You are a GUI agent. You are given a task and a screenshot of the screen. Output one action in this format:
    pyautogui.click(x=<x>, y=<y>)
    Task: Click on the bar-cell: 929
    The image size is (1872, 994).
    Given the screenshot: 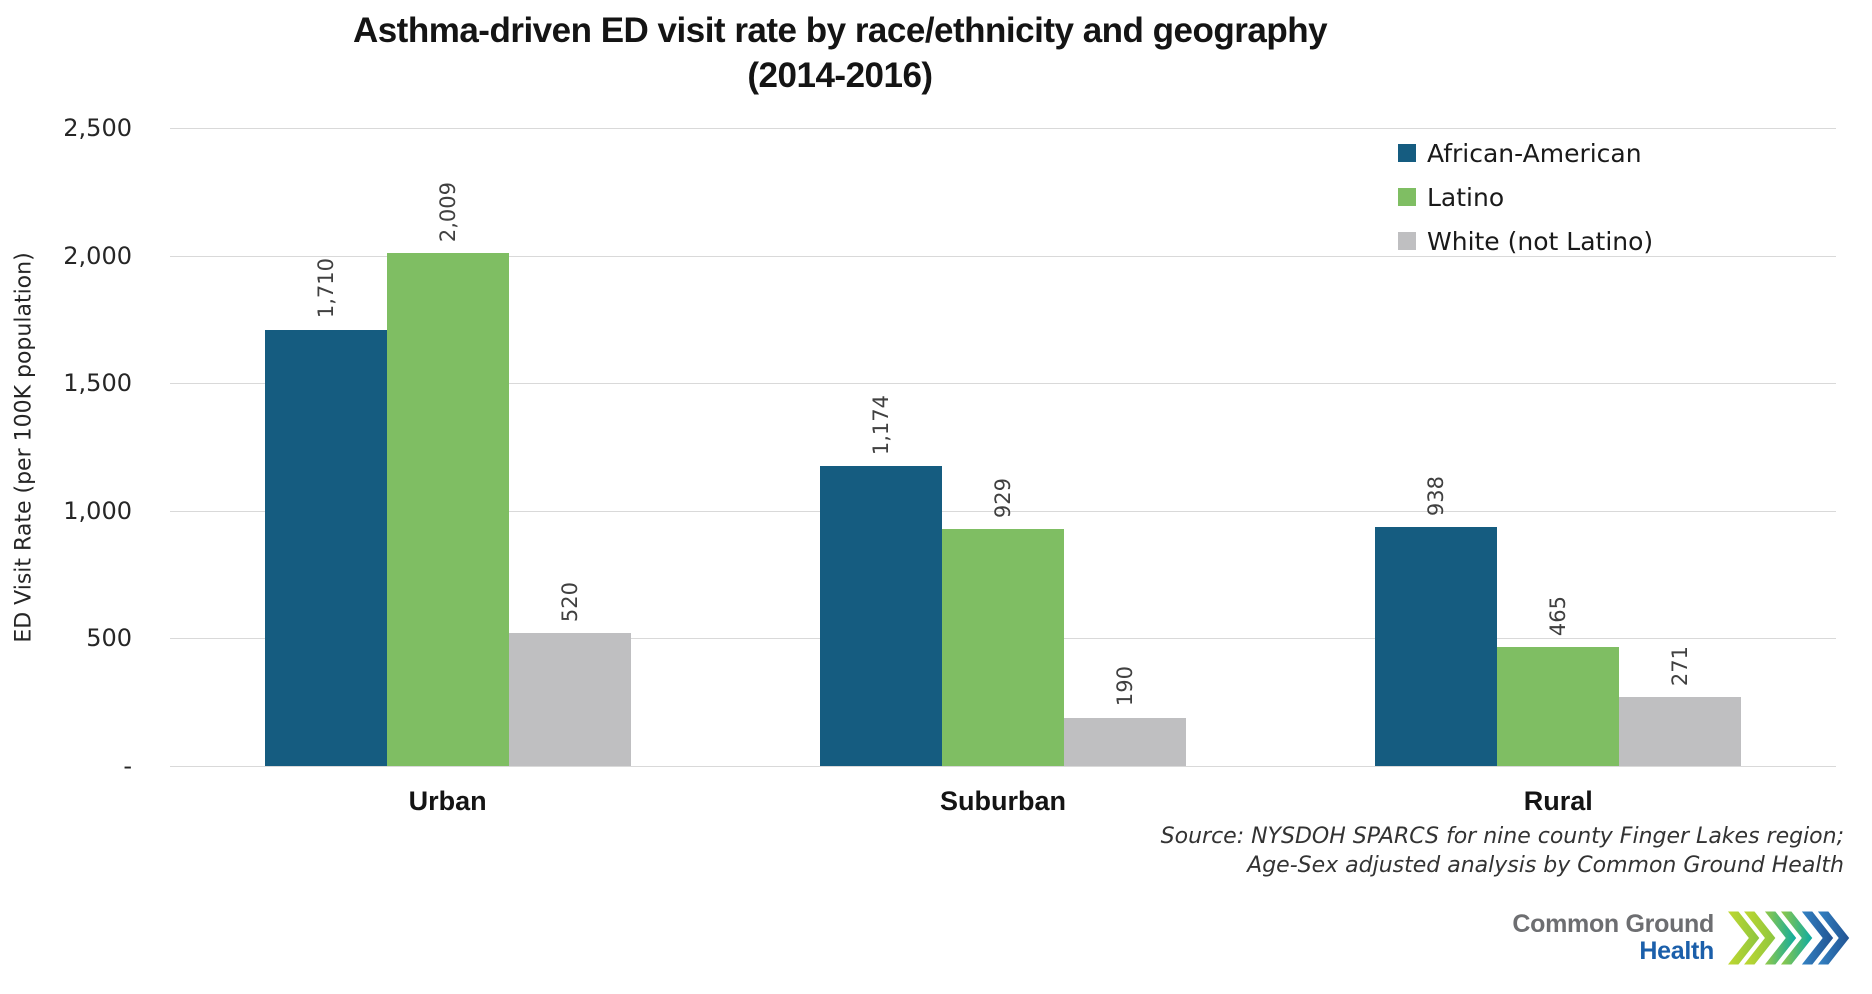 What is the action you would take?
    pyautogui.click(x=1002, y=621)
    